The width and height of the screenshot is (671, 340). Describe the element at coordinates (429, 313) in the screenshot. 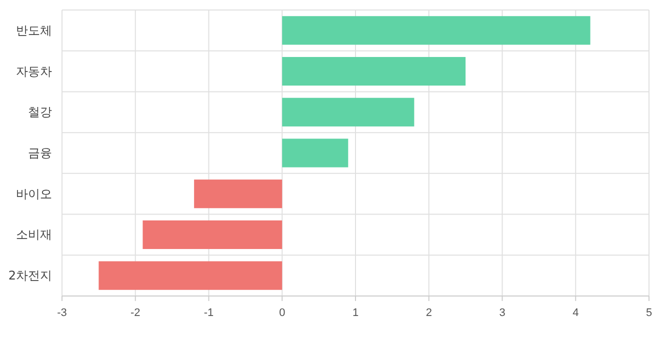

I see `x-tick-label: 2` at that location.